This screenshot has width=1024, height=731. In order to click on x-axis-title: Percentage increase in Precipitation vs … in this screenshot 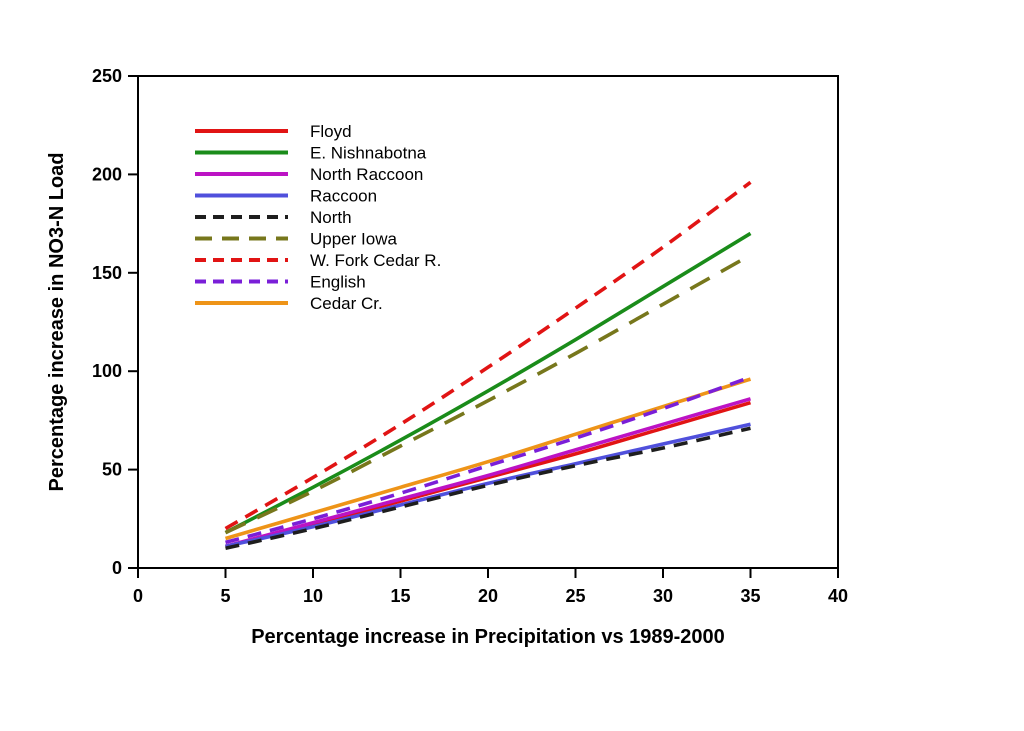, I will do `click(488, 637)`.